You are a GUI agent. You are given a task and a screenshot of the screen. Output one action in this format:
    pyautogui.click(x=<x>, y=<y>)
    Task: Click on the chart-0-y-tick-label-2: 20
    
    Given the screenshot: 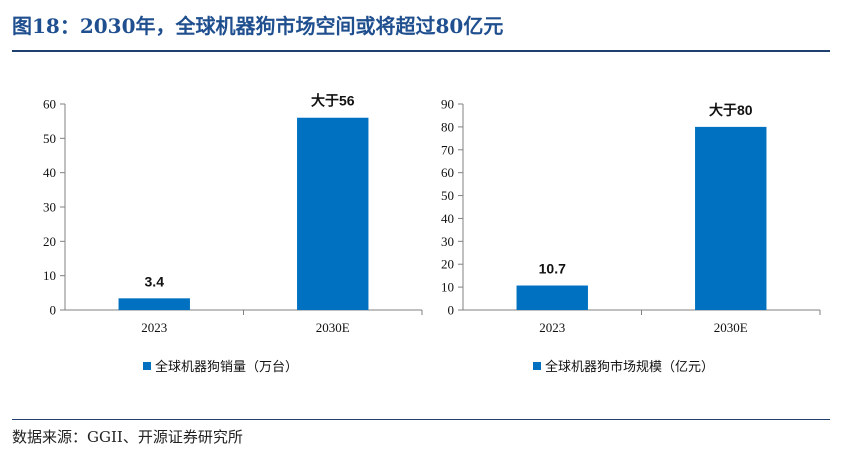 What is the action you would take?
    pyautogui.click(x=49, y=241)
    